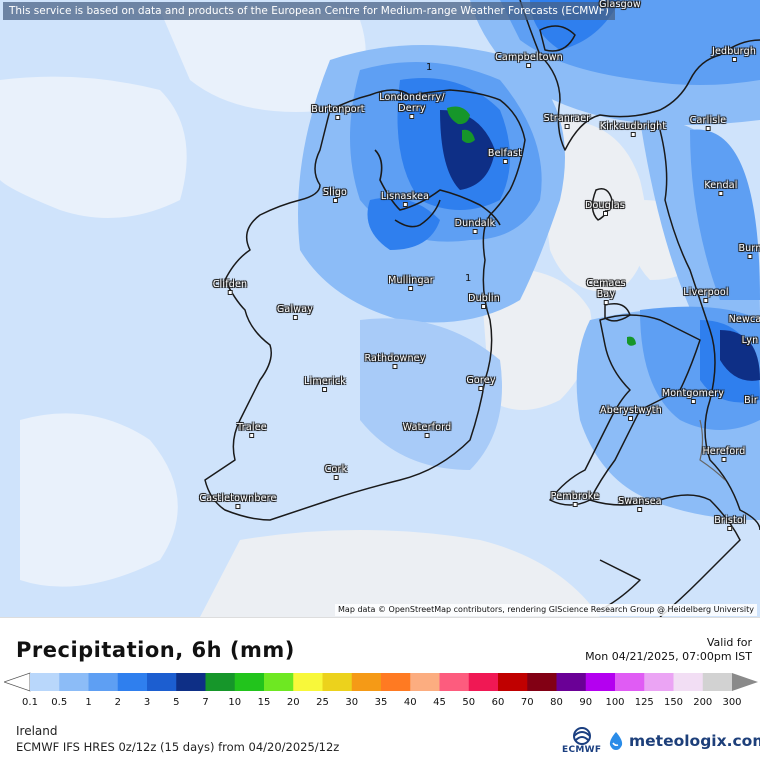 The height and width of the screenshot is (760, 760). I want to click on contour-label: 1, so click(468, 278).